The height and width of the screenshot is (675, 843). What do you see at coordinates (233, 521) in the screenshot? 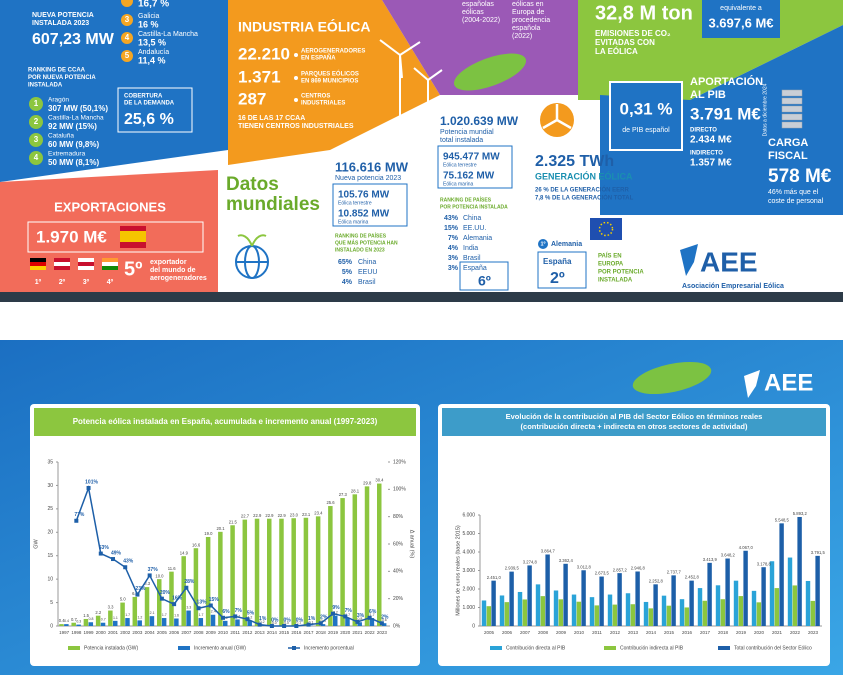
I see `value-labels: 21.5` at bounding box center [233, 521].